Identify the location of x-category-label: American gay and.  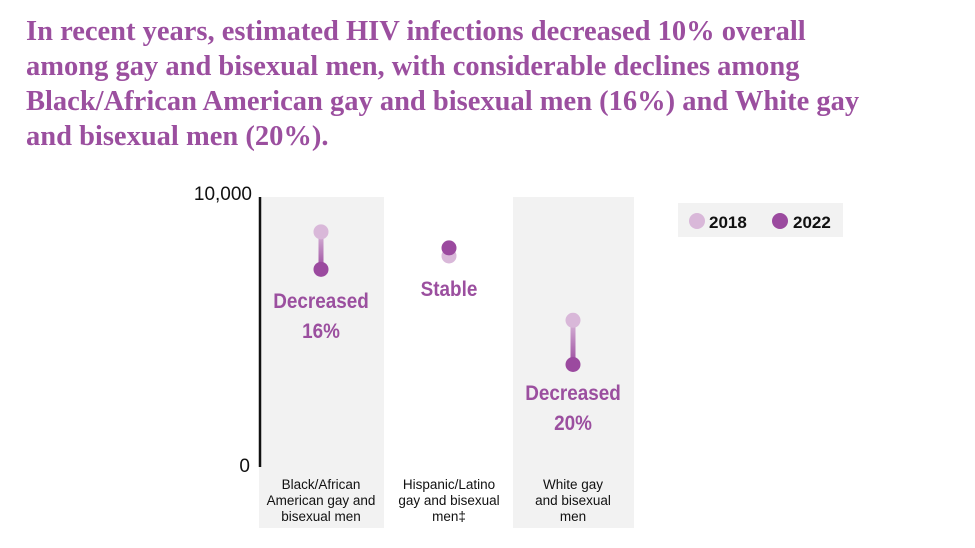
(321, 500).